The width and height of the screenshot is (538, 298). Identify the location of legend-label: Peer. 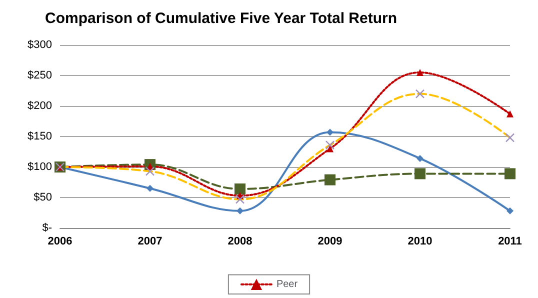
(287, 284).